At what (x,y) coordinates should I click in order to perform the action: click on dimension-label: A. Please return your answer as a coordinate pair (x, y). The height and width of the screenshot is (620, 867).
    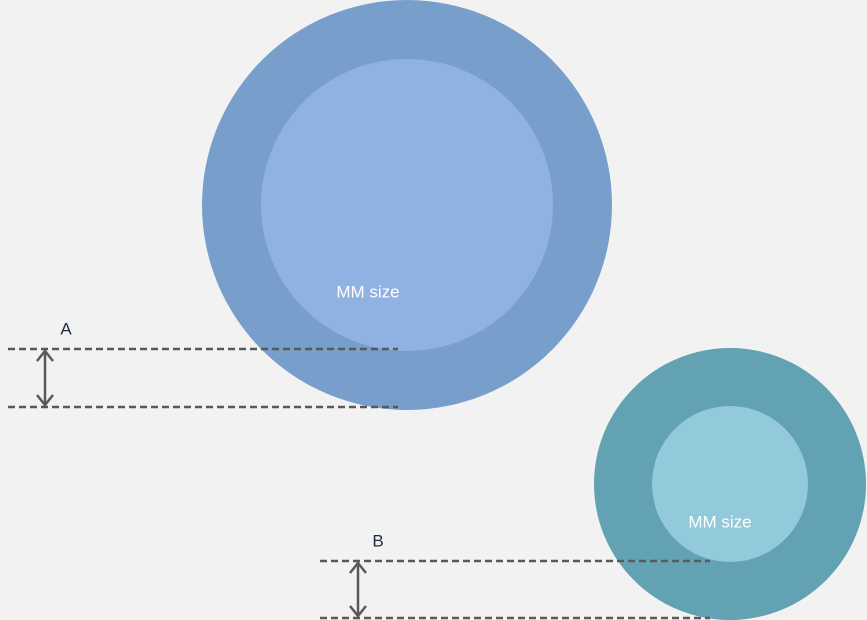
    Looking at the image, I should click on (66, 328).